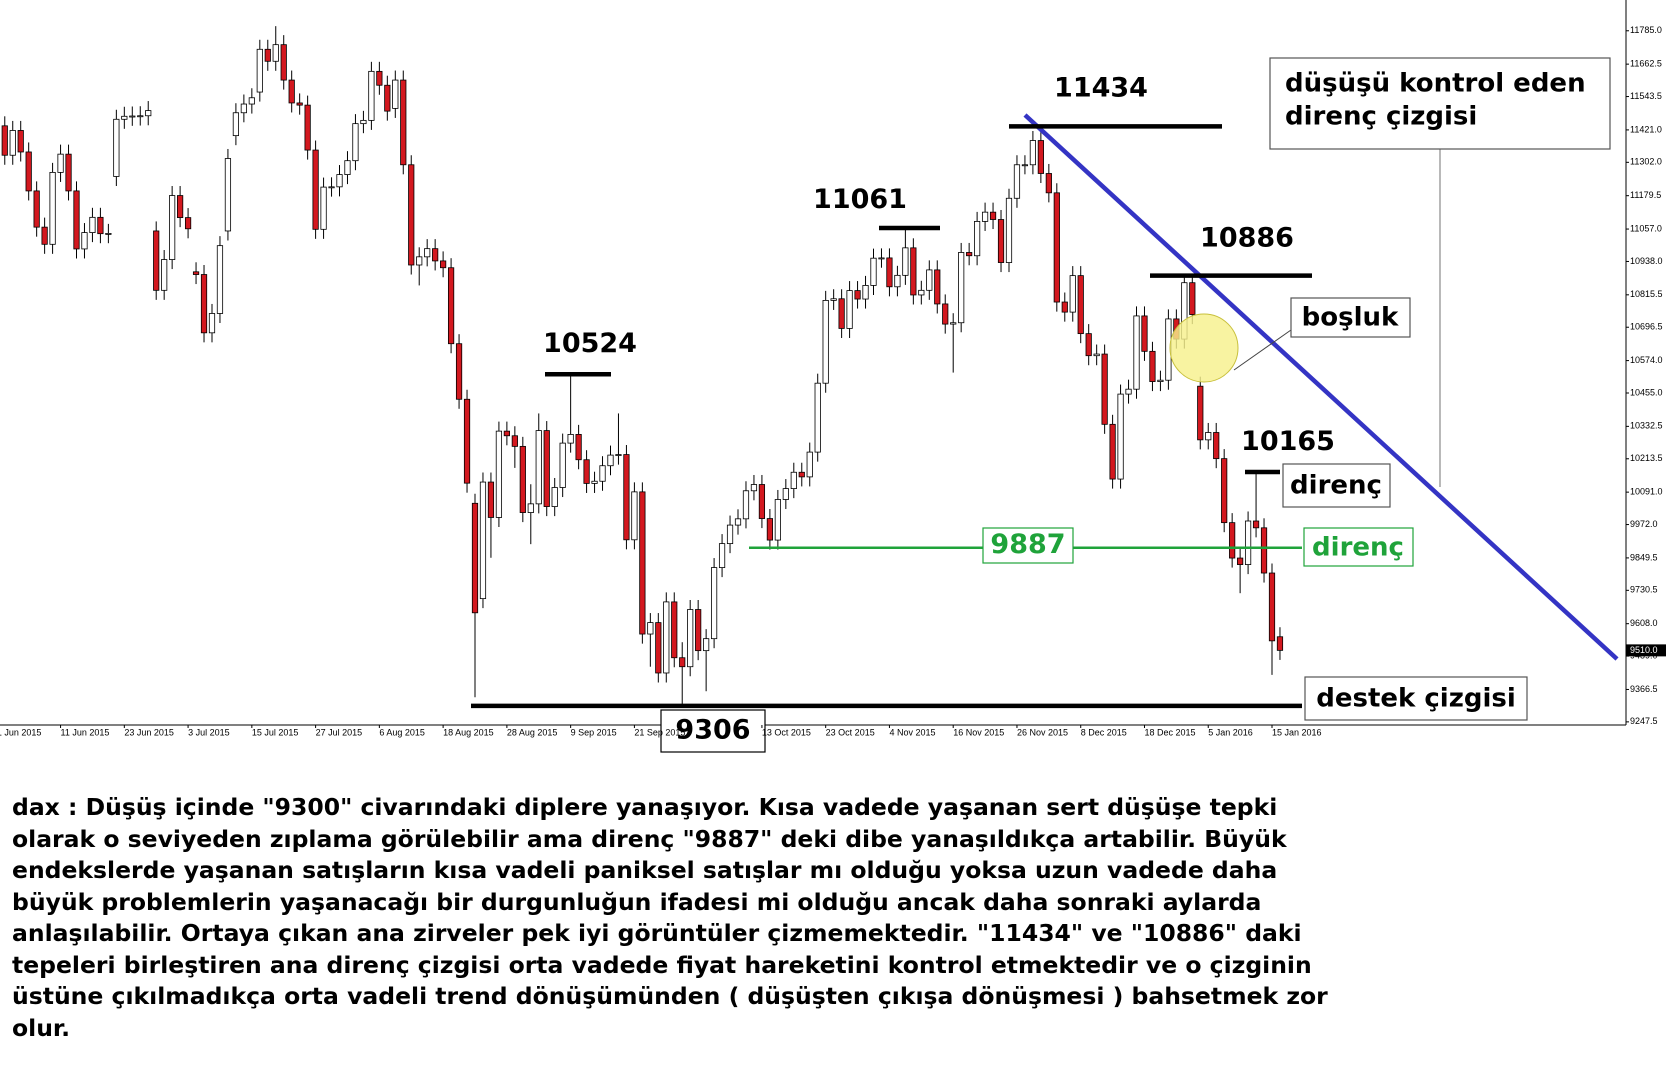 This screenshot has height=1078, width=1666. Describe the element at coordinates (275, 732) in the screenshot. I see `x-tick-label: 15 Jul 2015` at that location.